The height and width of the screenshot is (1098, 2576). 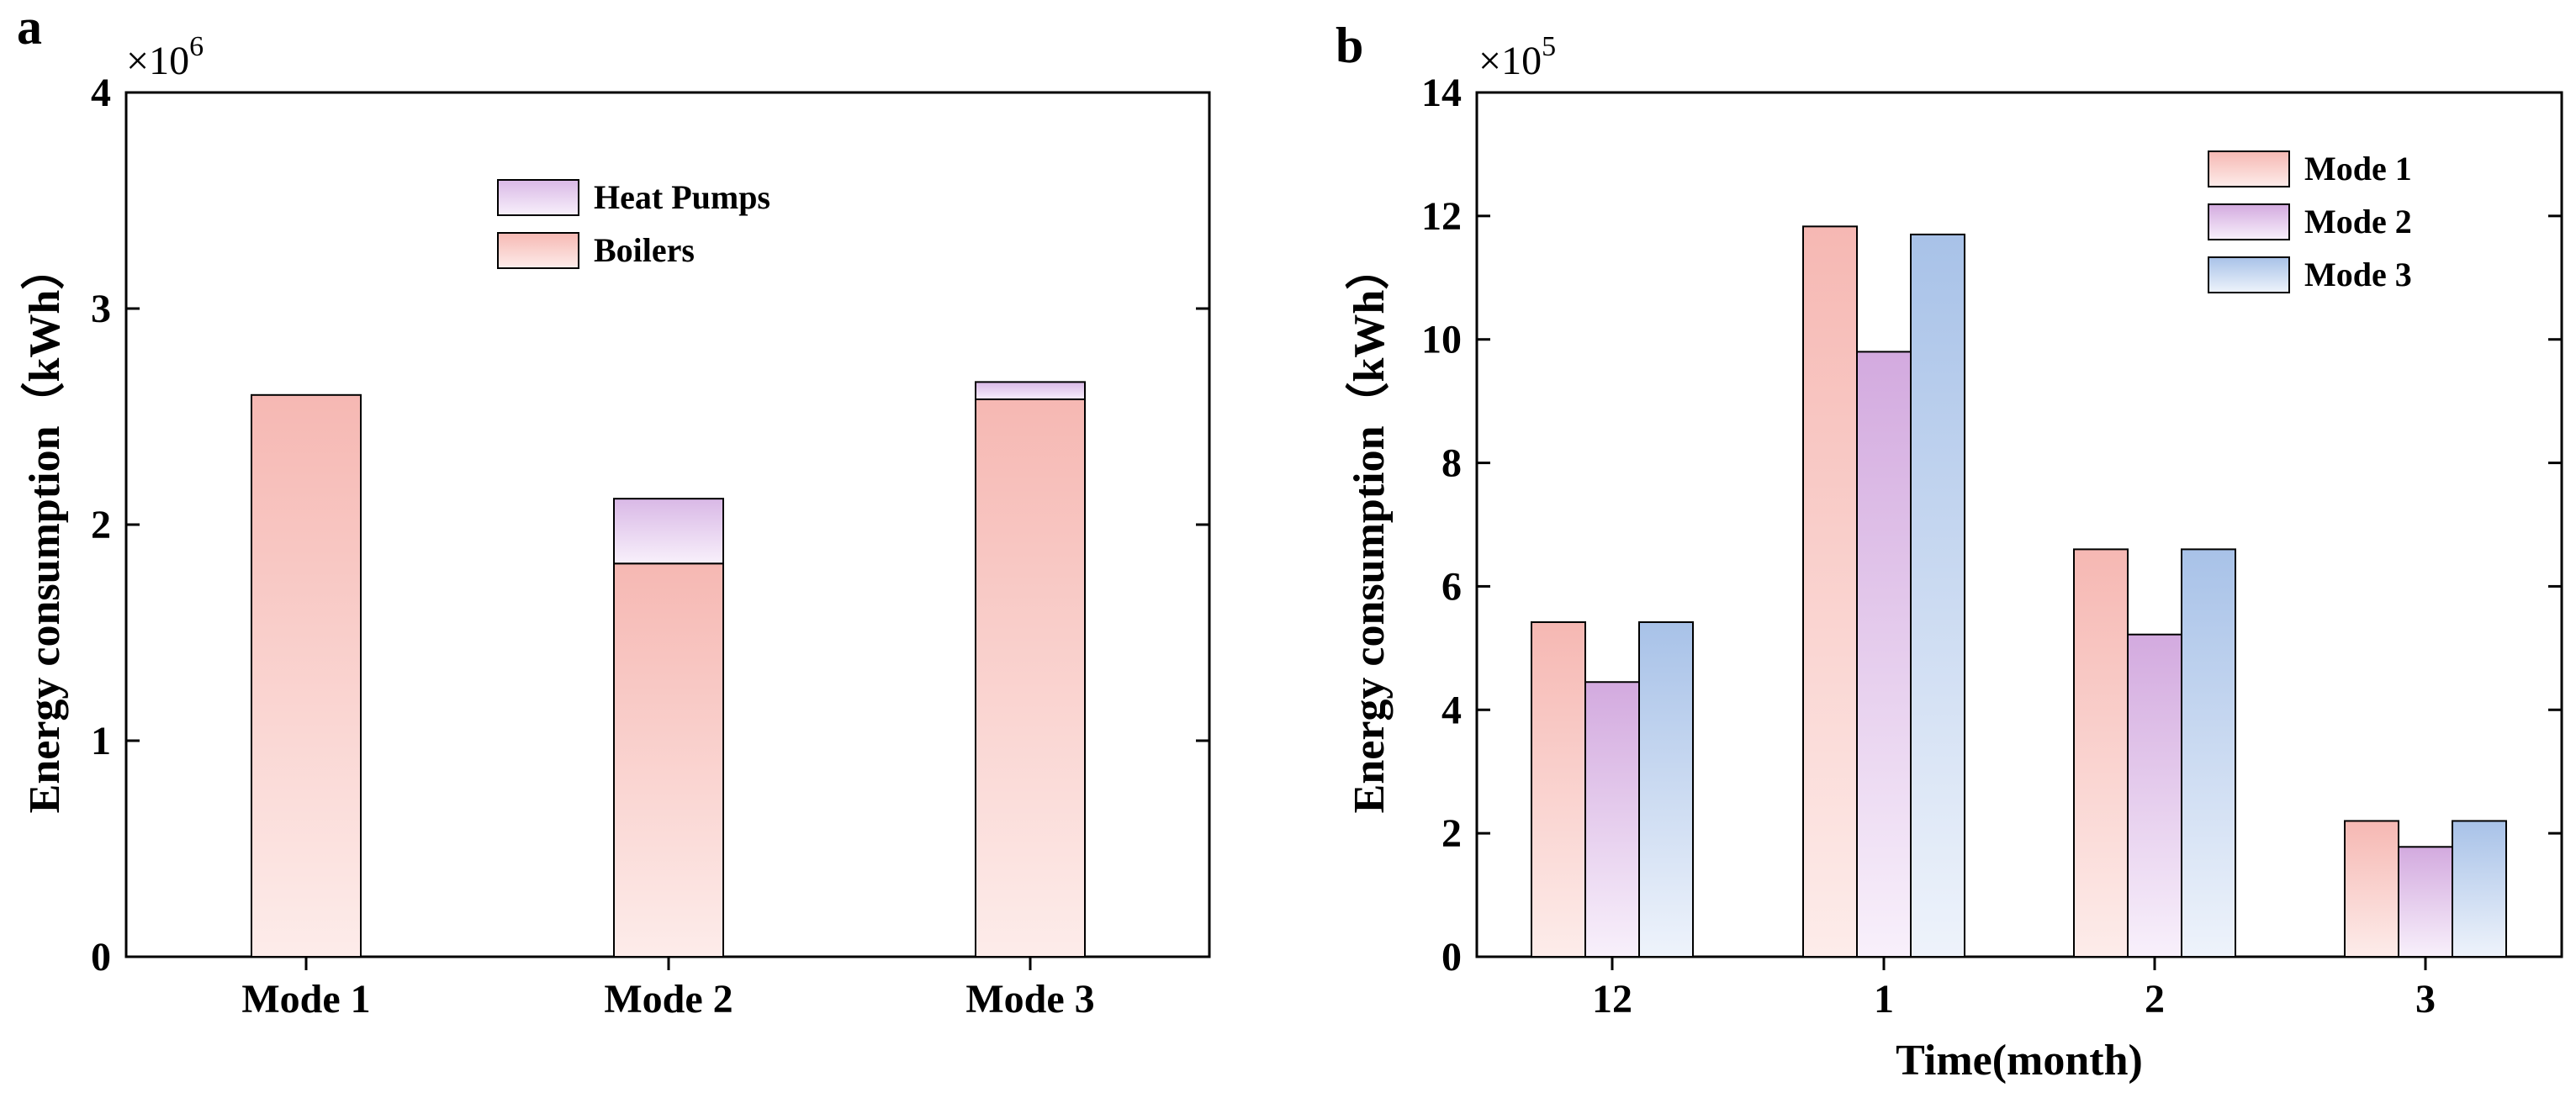 What do you see at coordinates (305, 999) in the screenshot?
I see `x-tick-label: Mode 1` at bounding box center [305, 999].